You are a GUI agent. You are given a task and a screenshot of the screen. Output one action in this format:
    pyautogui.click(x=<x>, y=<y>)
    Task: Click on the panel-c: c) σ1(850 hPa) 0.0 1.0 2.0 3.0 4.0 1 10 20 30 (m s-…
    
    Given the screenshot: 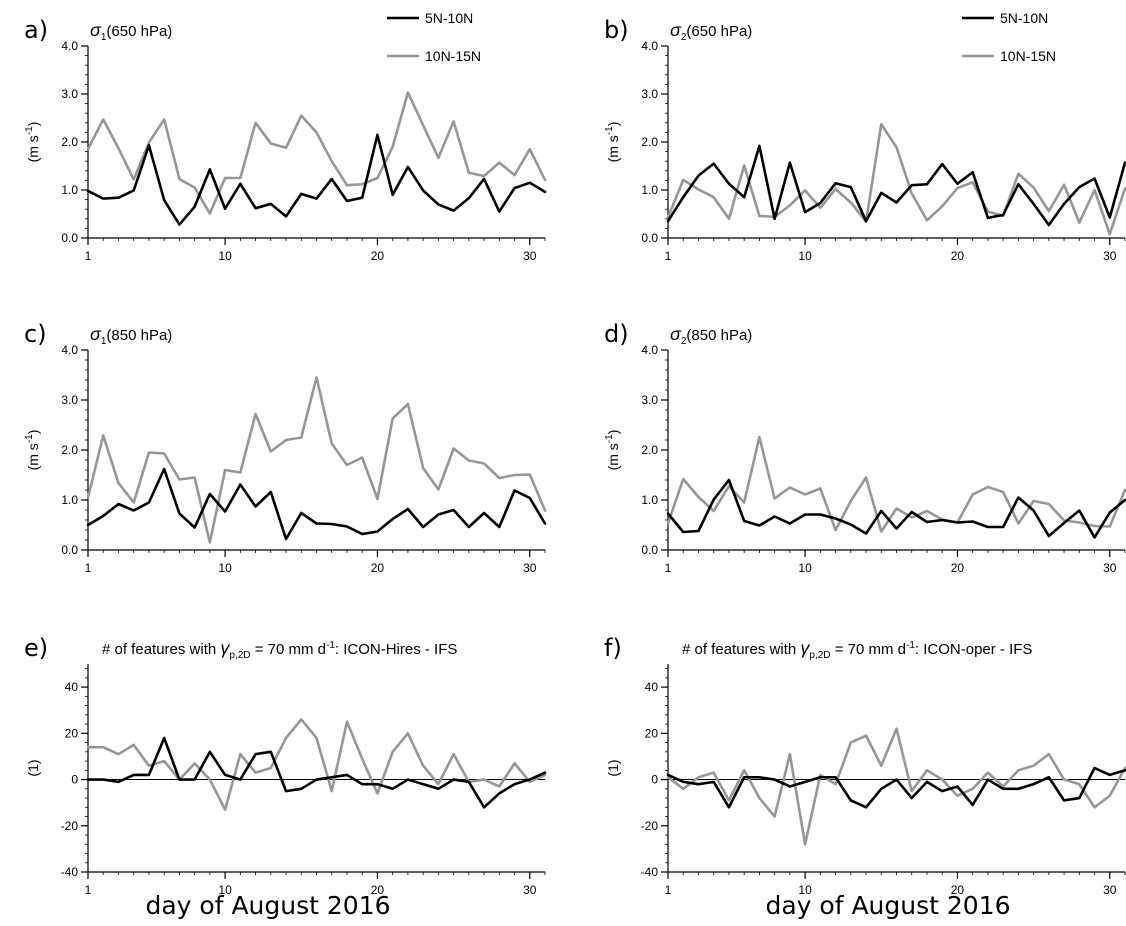 What is the action you would take?
    pyautogui.click(x=285, y=447)
    